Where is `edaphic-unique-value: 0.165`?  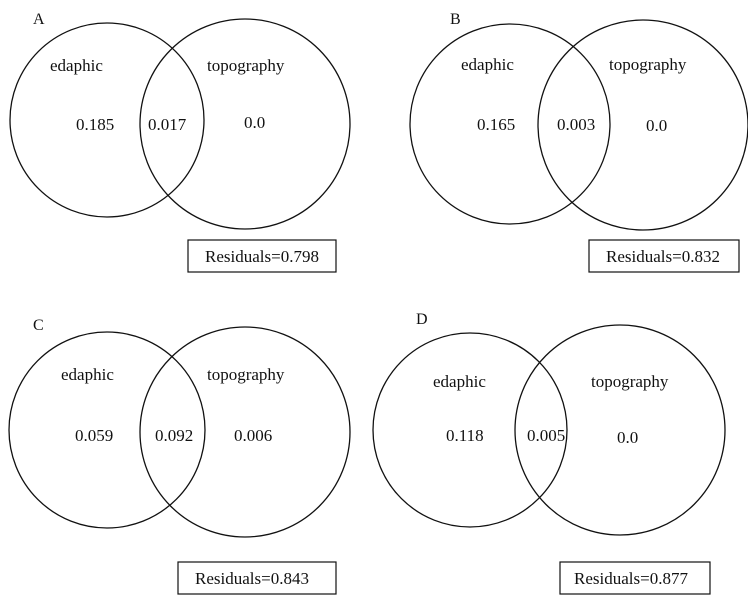
edaphic-unique-value: 0.165 is located at coordinates (496, 124).